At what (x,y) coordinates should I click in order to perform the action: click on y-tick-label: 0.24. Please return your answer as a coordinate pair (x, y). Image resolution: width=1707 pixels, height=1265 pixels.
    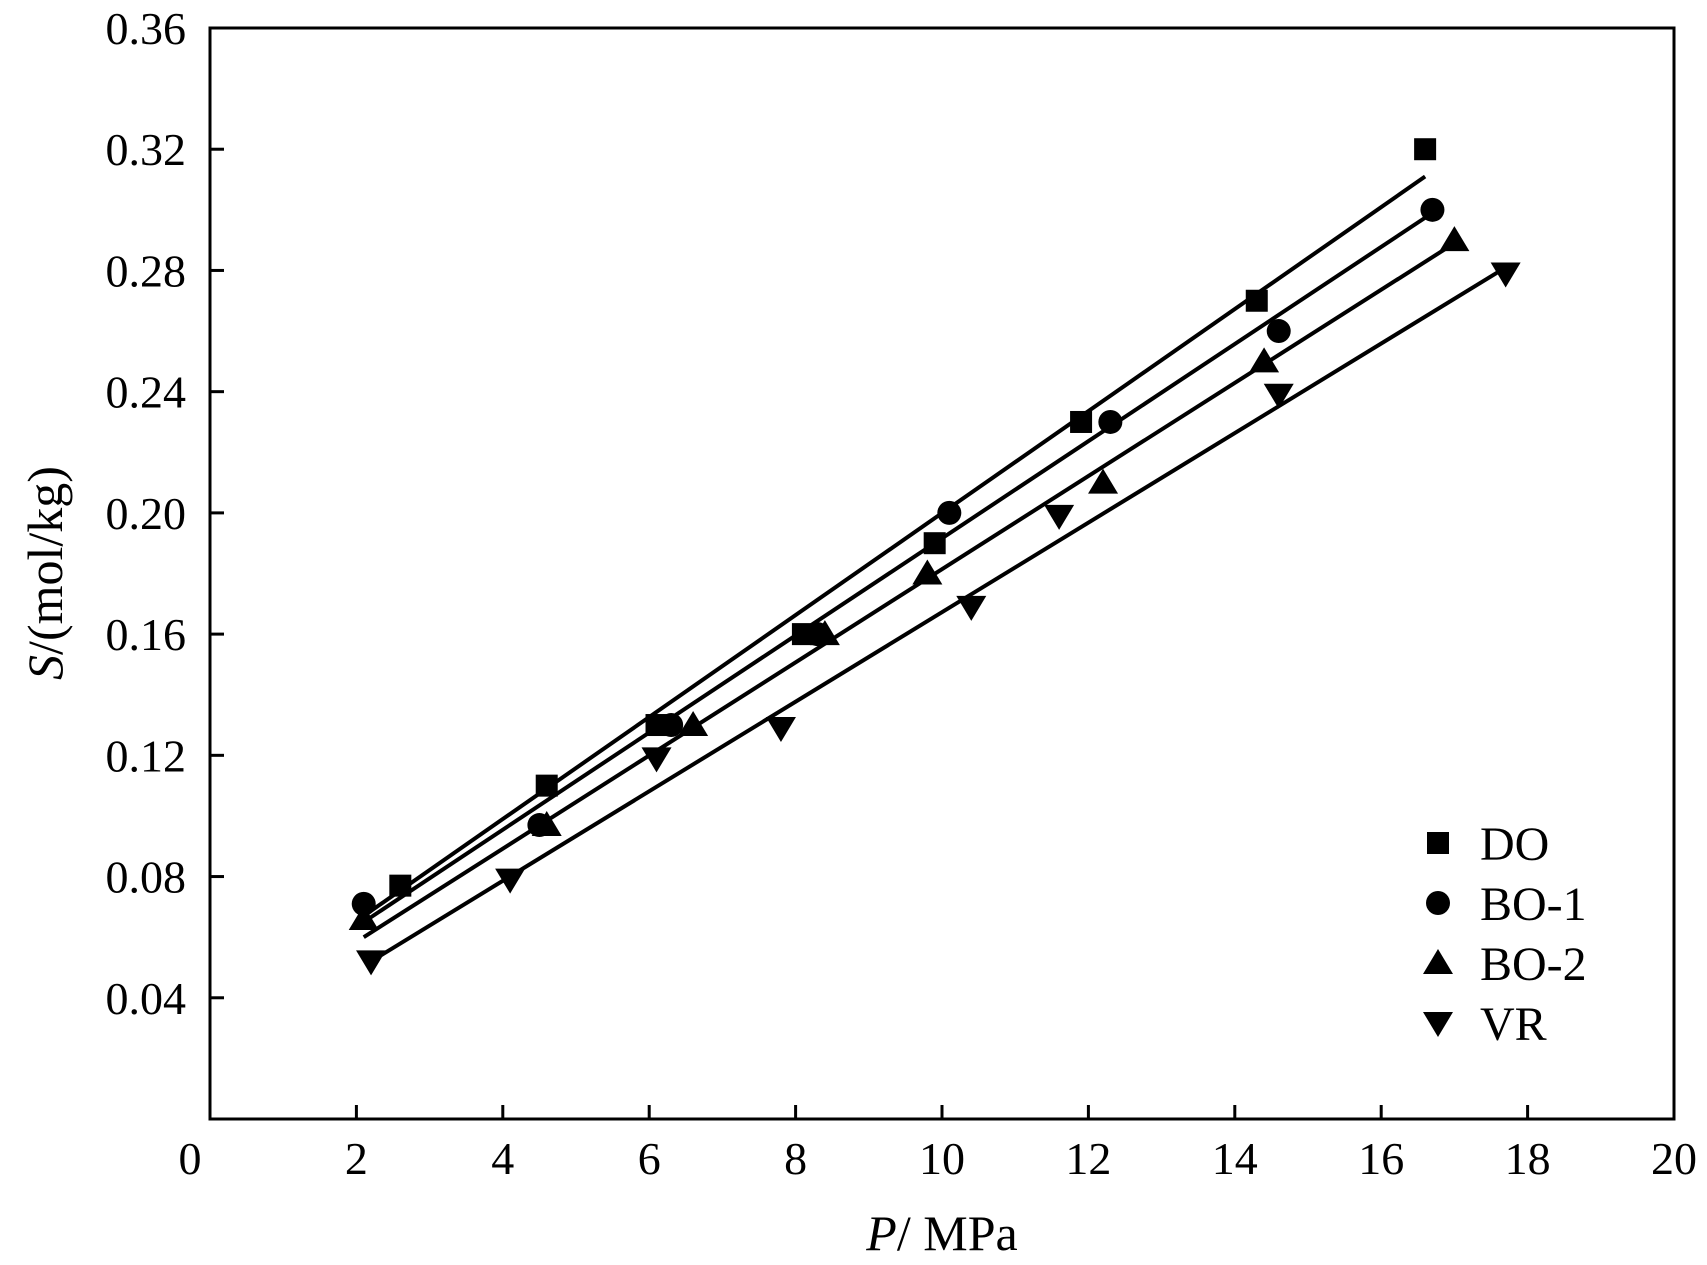
    Looking at the image, I should click on (146, 392).